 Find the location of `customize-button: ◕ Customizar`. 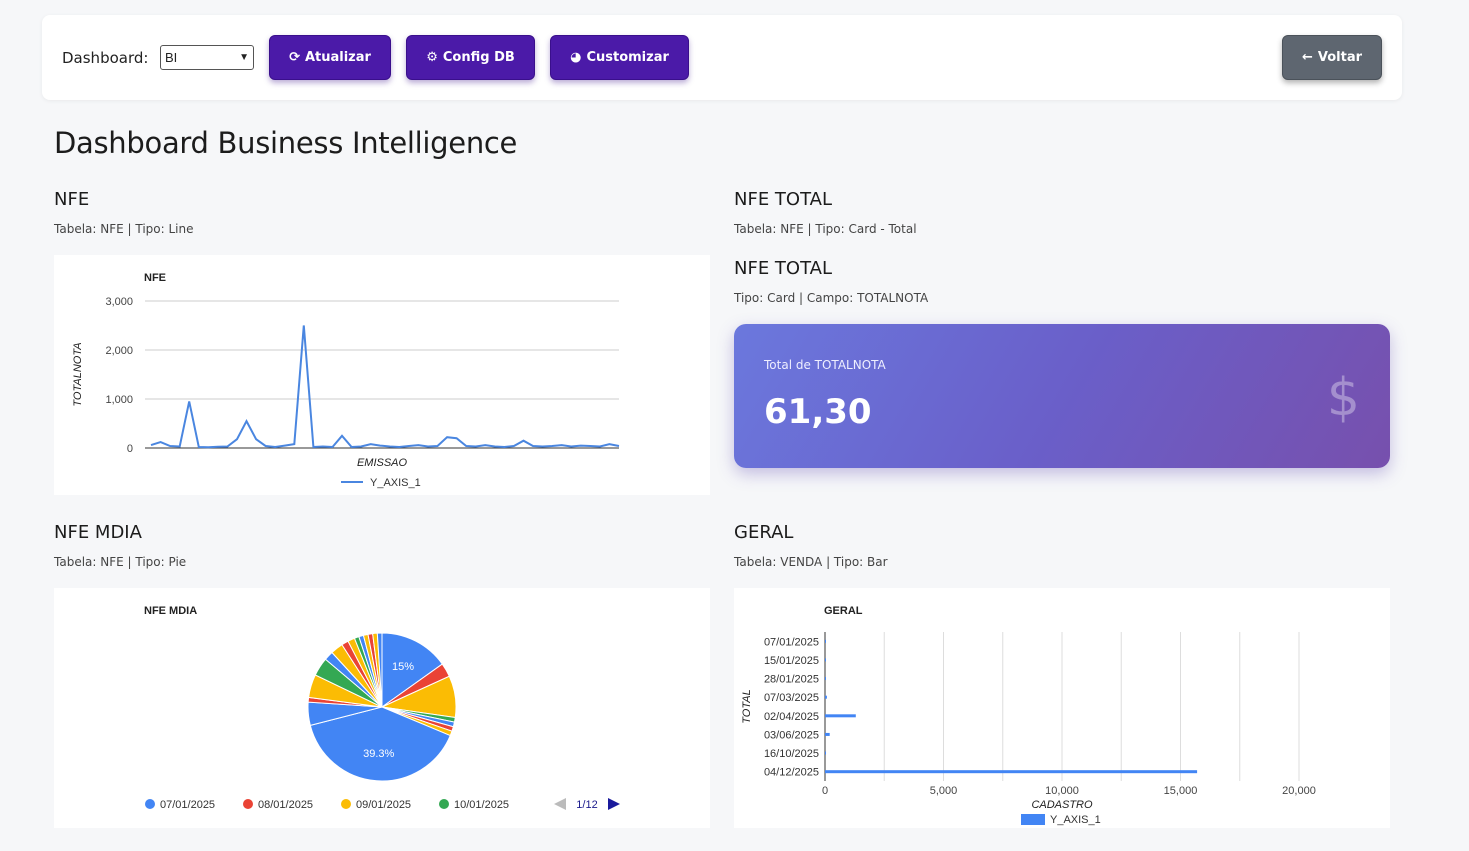

customize-button: ◕ Customizar is located at coordinates (619, 57).